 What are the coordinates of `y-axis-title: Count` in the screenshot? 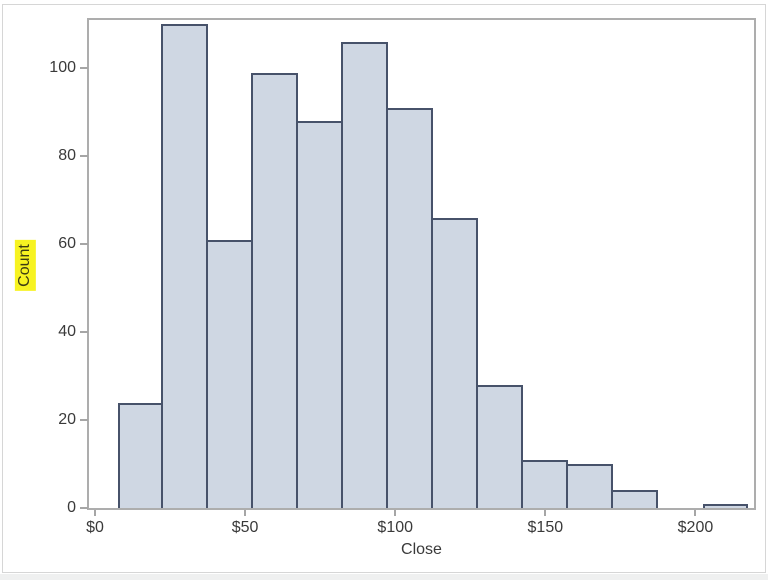 It's located at (25, 265).